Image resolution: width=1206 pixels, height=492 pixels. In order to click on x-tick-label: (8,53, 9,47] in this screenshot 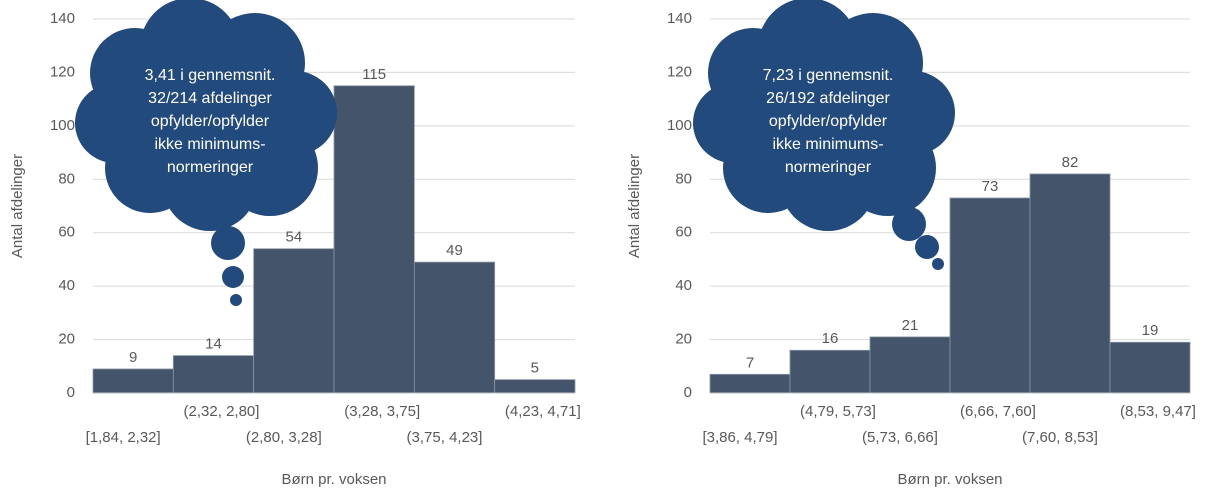, I will do `click(1158, 411)`.